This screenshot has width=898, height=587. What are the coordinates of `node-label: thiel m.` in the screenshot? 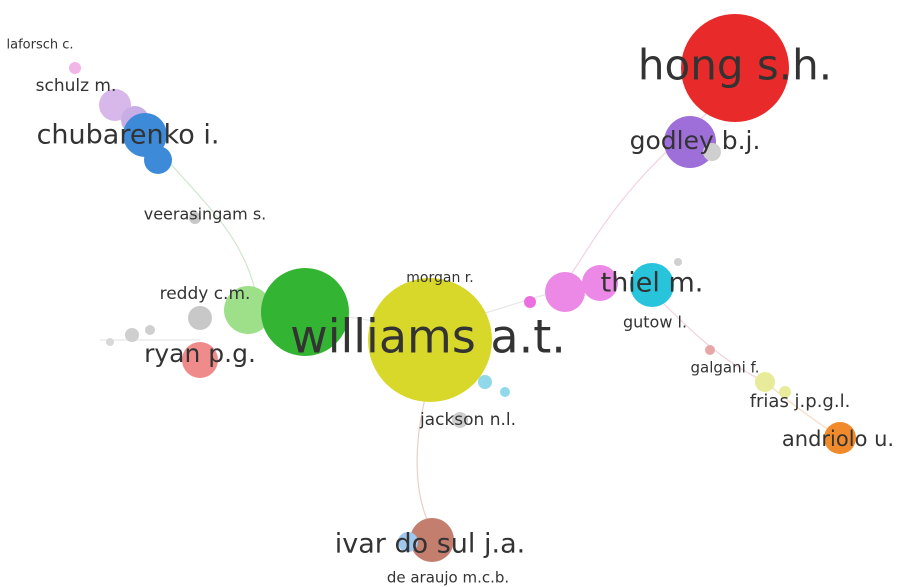 It's located at (652, 283).